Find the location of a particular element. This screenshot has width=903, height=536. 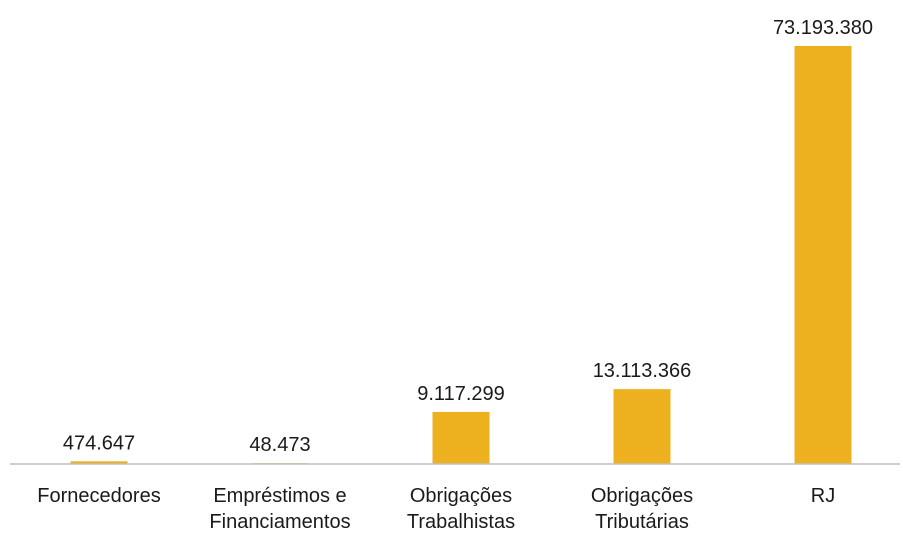

category-label-4-line-0: RJ is located at coordinates (823, 496).